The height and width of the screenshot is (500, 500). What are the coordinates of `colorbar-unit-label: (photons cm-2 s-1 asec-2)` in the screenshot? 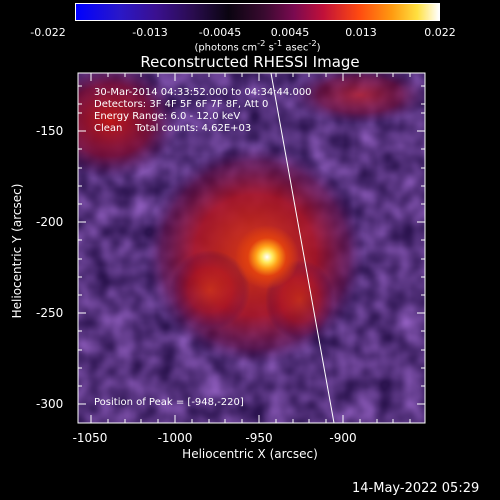 It's located at (257, 46).